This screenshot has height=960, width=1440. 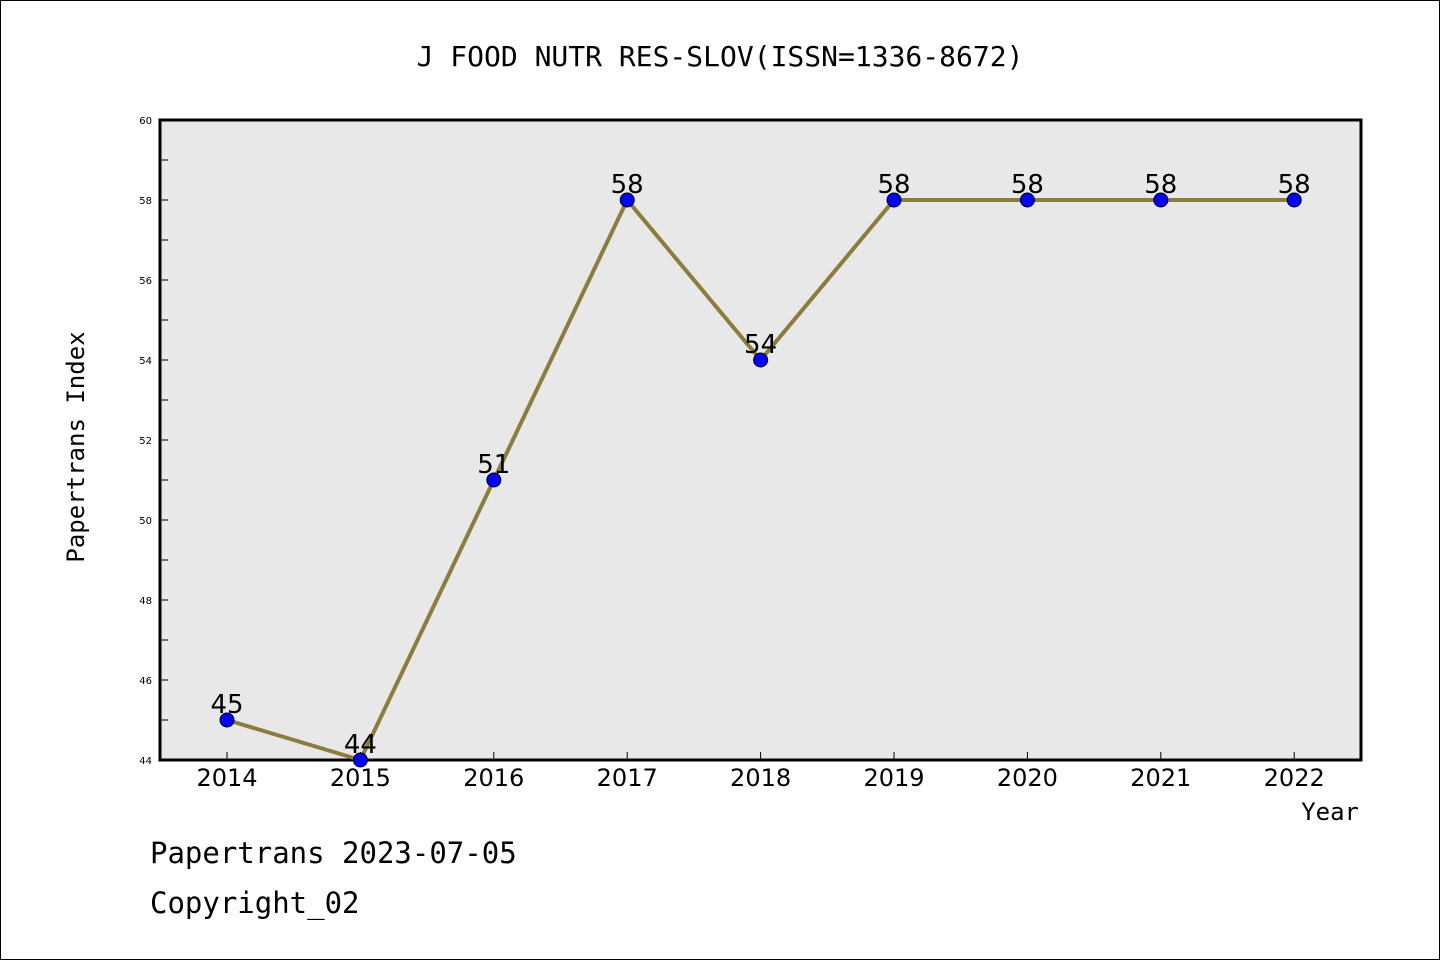 What do you see at coordinates (255, 903) in the screenshot?
I see `footer-copyright: Copyright_02` at bounding box center [255, 903].